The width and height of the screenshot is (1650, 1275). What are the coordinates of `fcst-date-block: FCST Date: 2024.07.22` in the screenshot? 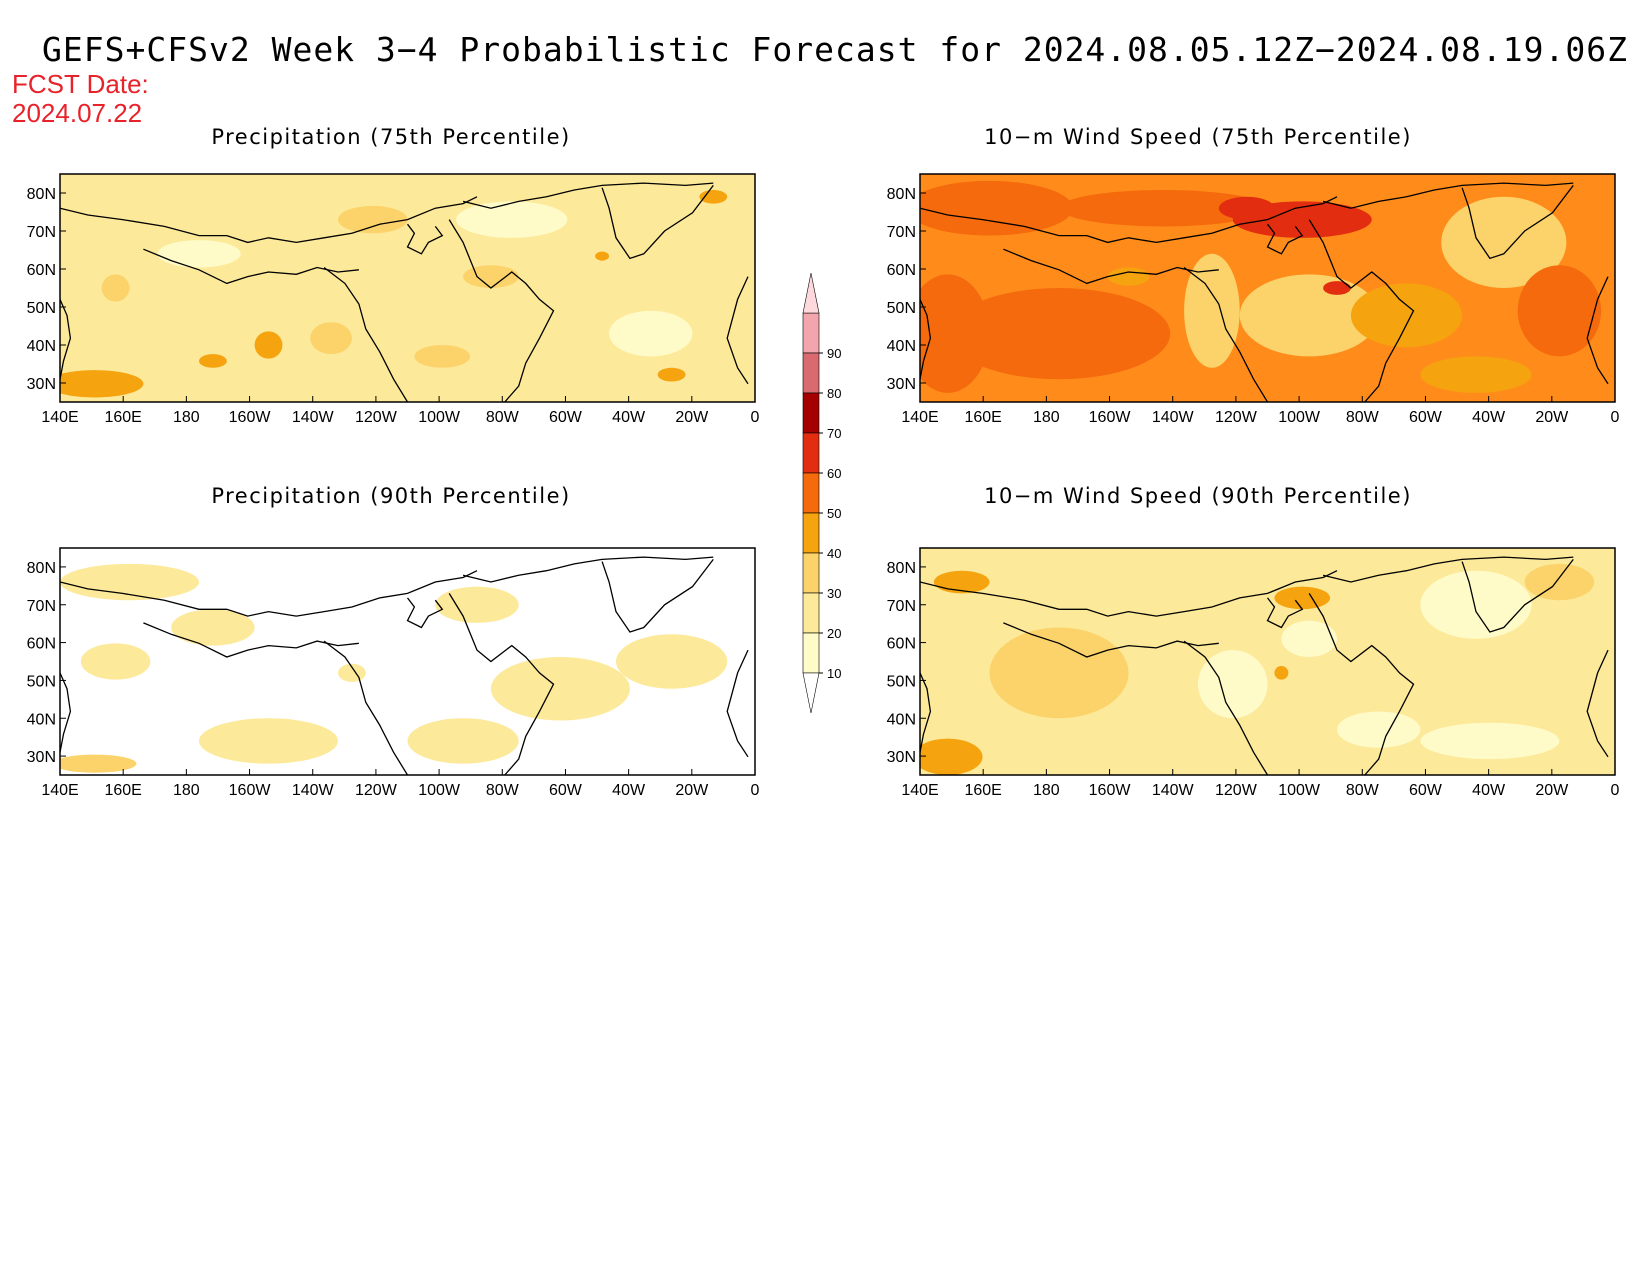 It's located at (80, 99).